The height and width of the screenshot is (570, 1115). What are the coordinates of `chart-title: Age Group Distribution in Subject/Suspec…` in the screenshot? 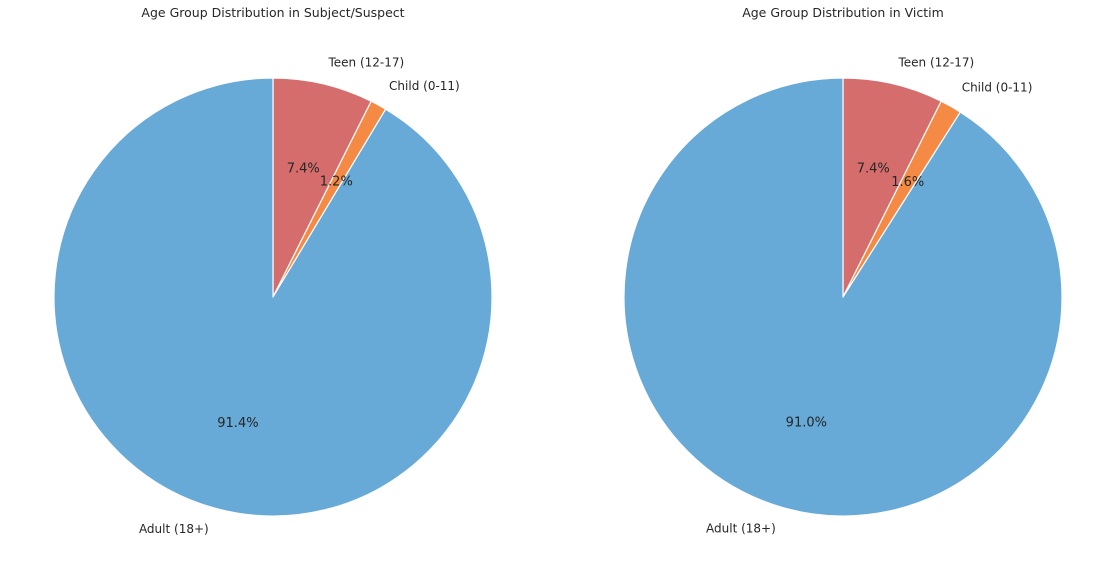 It's located at (272, 12).